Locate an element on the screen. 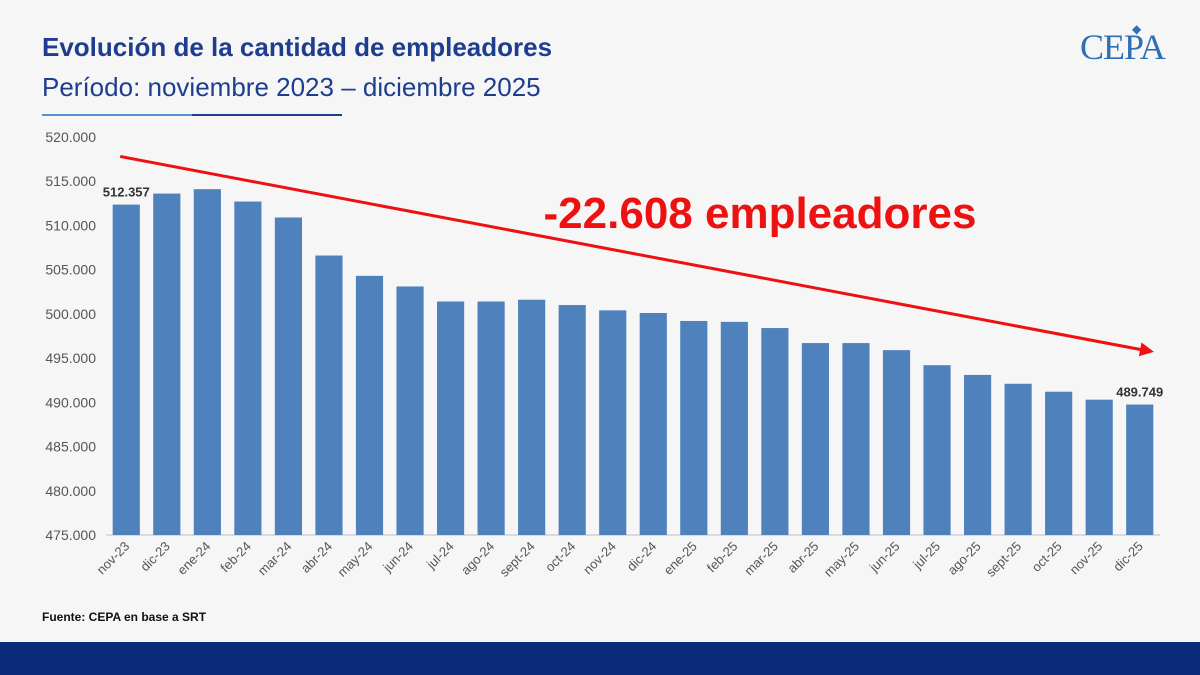 This screenshot has height=675, width=1200. y-tick-label: 485.000 is located at coordinates (70, 447).